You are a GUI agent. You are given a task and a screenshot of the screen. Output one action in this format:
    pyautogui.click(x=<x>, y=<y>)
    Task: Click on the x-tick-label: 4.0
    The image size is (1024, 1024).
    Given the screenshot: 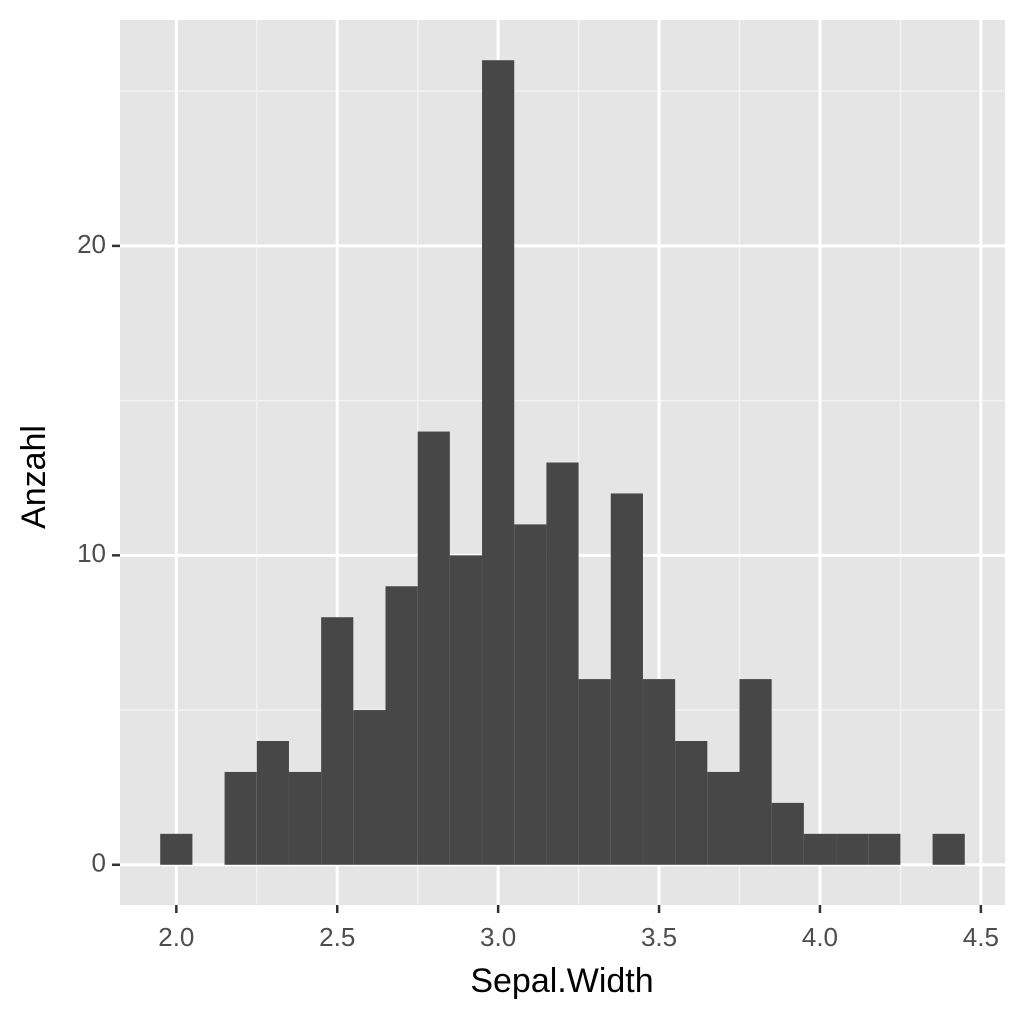 What is the action you would take?
    pyautogui.click(x=820, y=937)
    